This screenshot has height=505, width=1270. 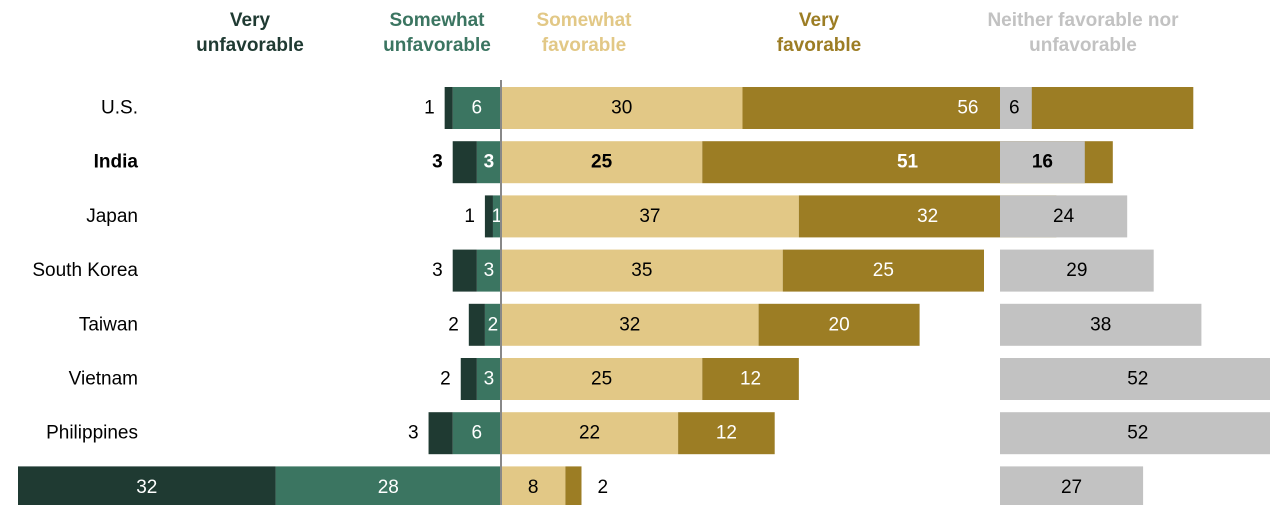 I want to click on value-label-somewhat-favorable: 8, so click(x=533, y=487).